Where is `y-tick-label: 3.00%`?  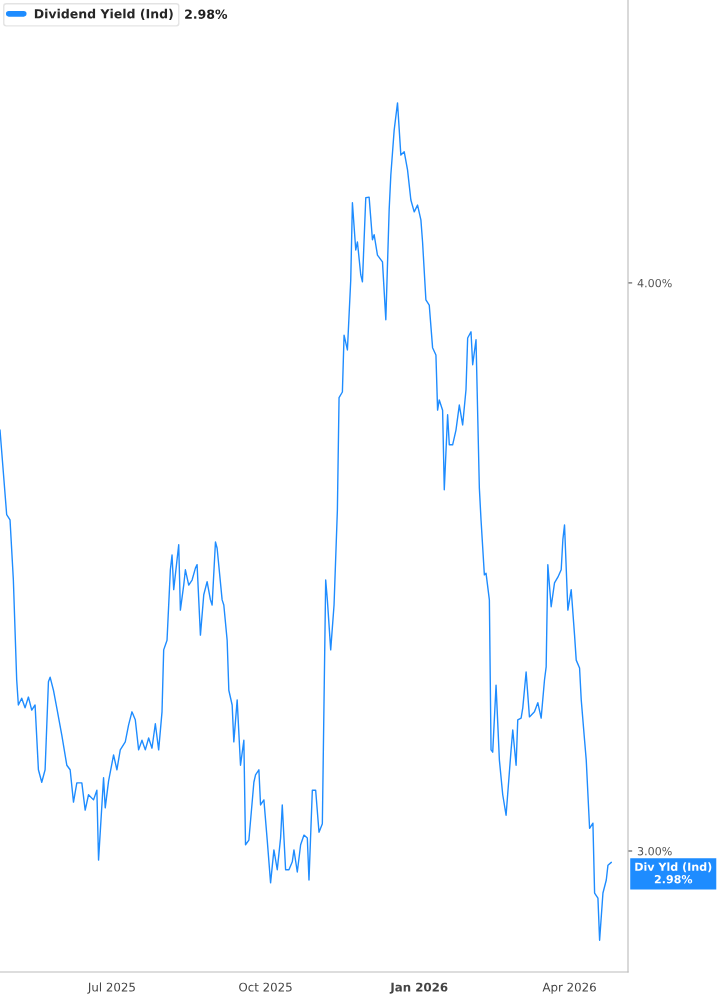 y-tick-label: 3.00% is located at coordinates (654, 851).